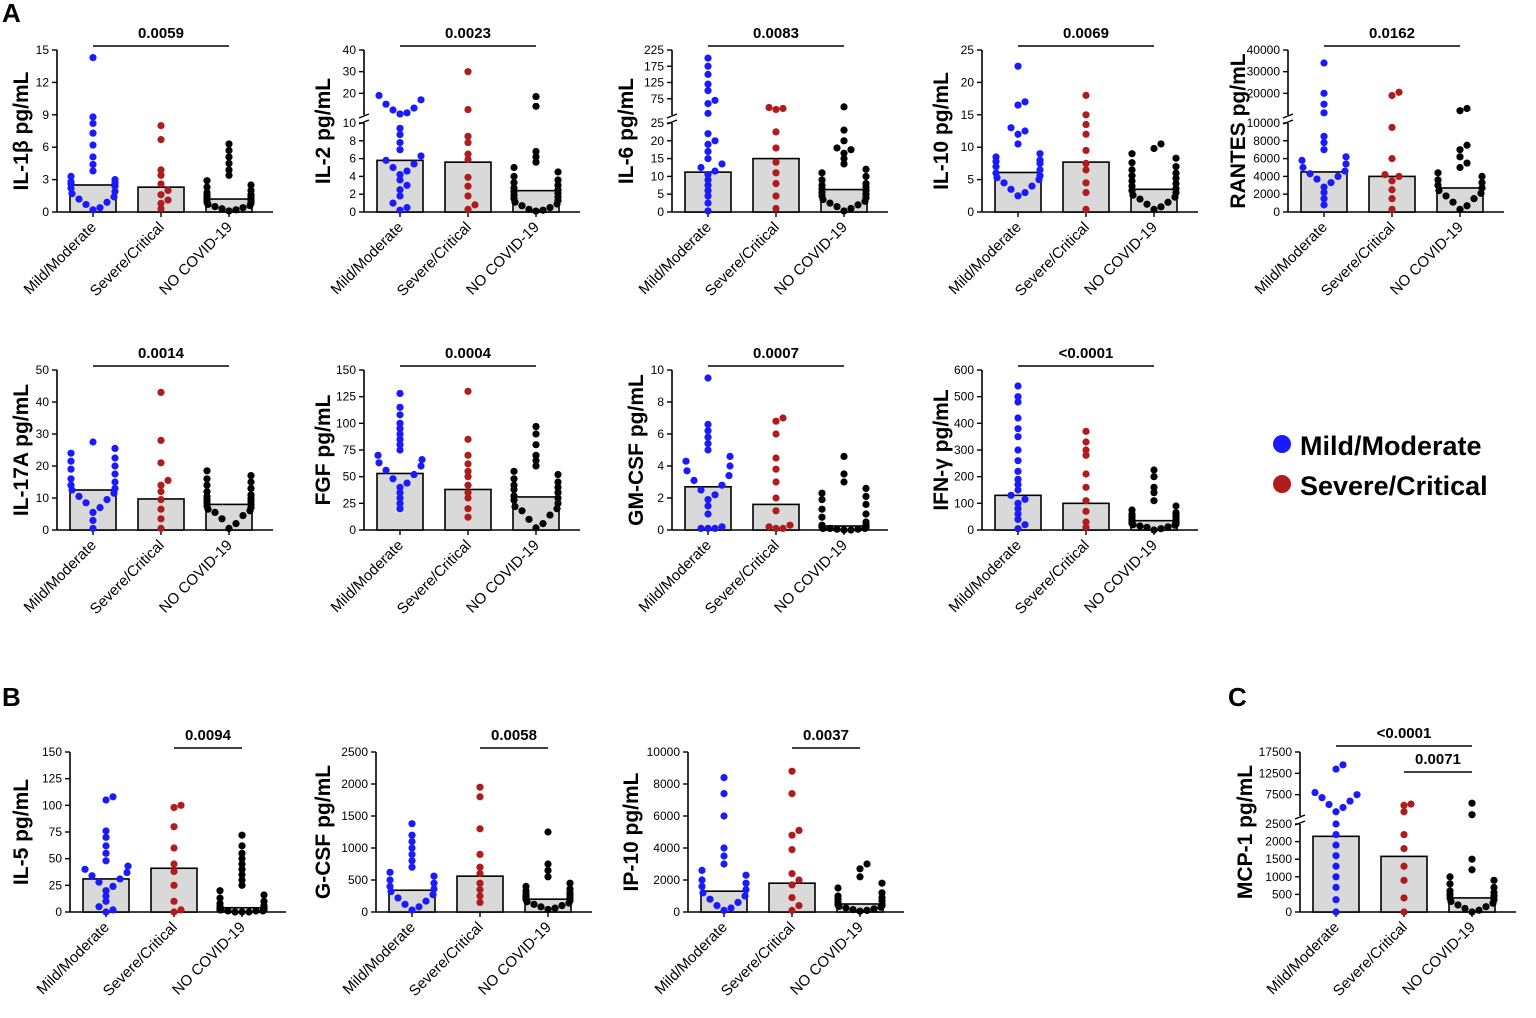  I want to click on y-tick-label: 150, so click(52, 752).